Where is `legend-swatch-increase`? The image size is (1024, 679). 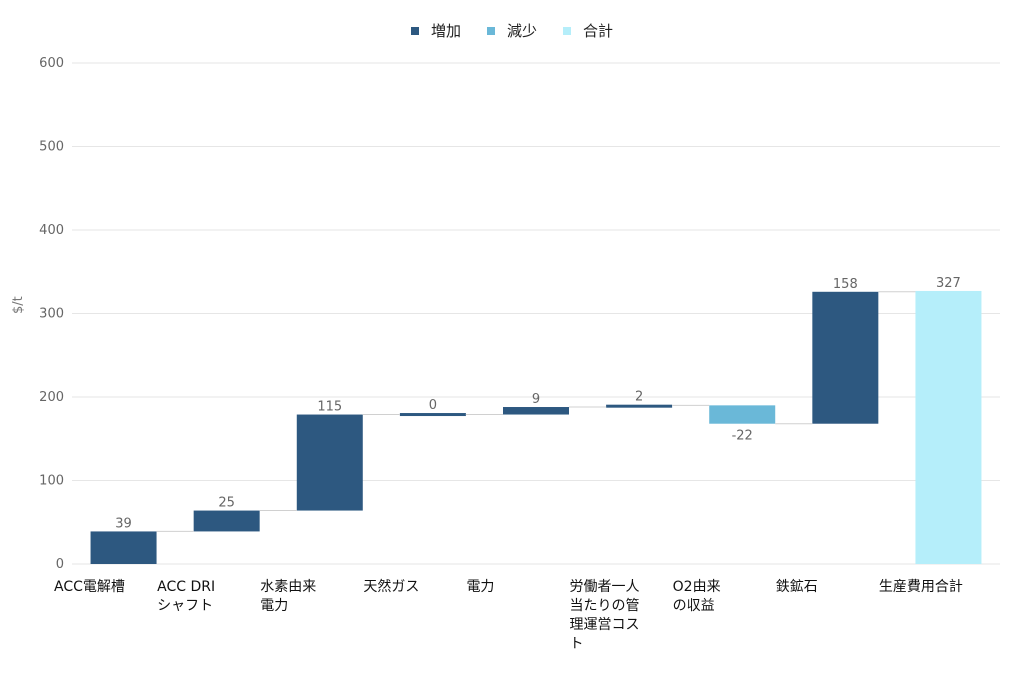
legend-swatch-increase is located at coordinates (414, 30).